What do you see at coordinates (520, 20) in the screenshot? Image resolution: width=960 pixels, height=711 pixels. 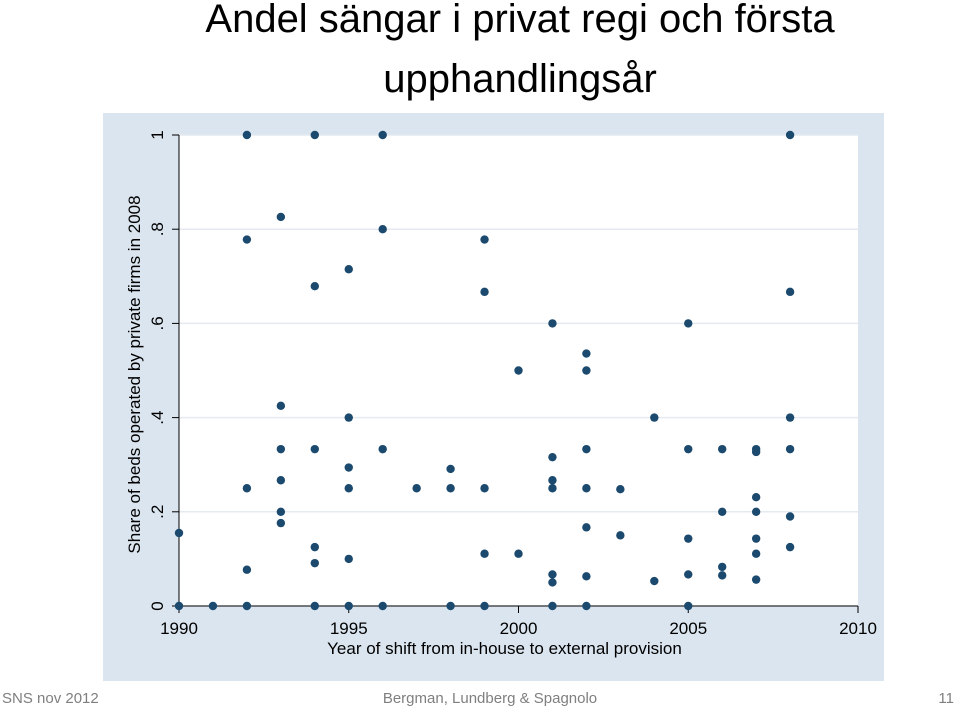 I see `slide-title-line-1: Andel sängar i privat regi och första` at bounding box center [520, 20].